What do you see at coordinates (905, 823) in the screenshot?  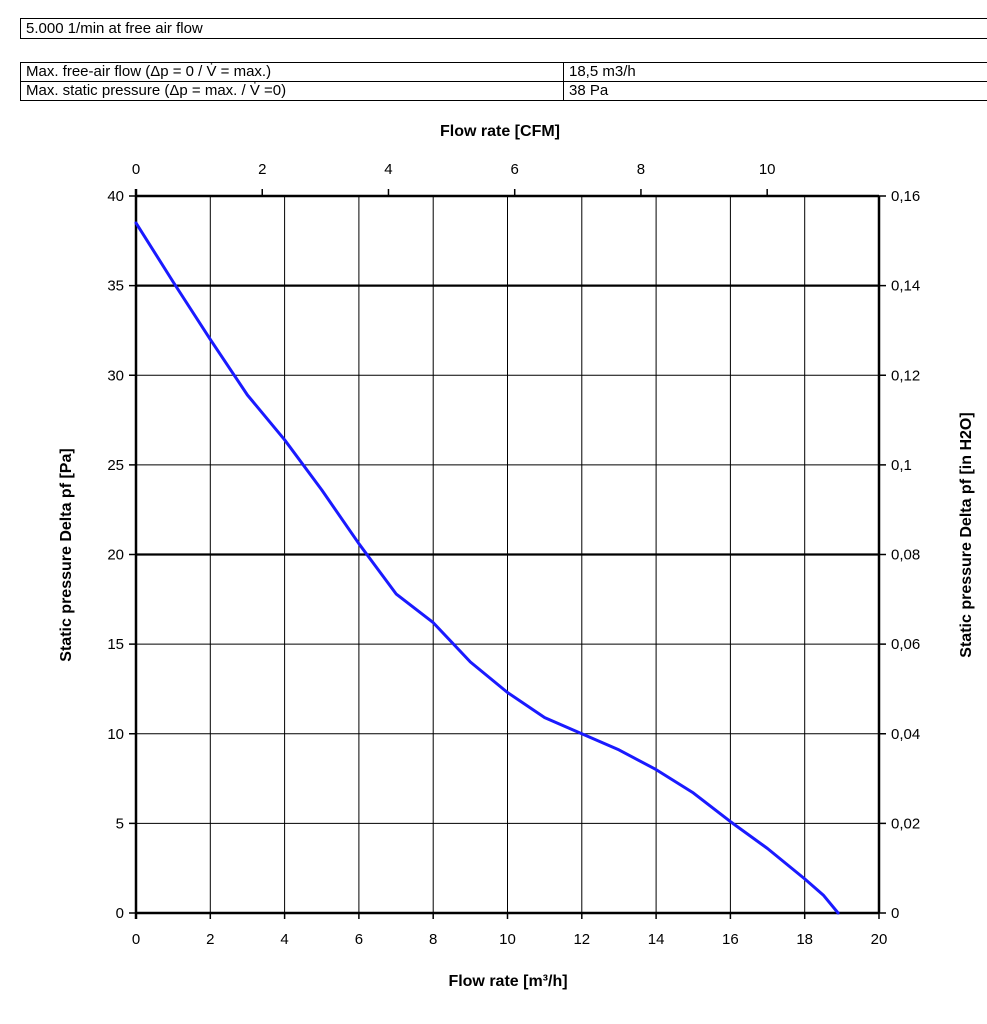 I see `y2-tick-label: 0,02` at bounding box center [905, 823].